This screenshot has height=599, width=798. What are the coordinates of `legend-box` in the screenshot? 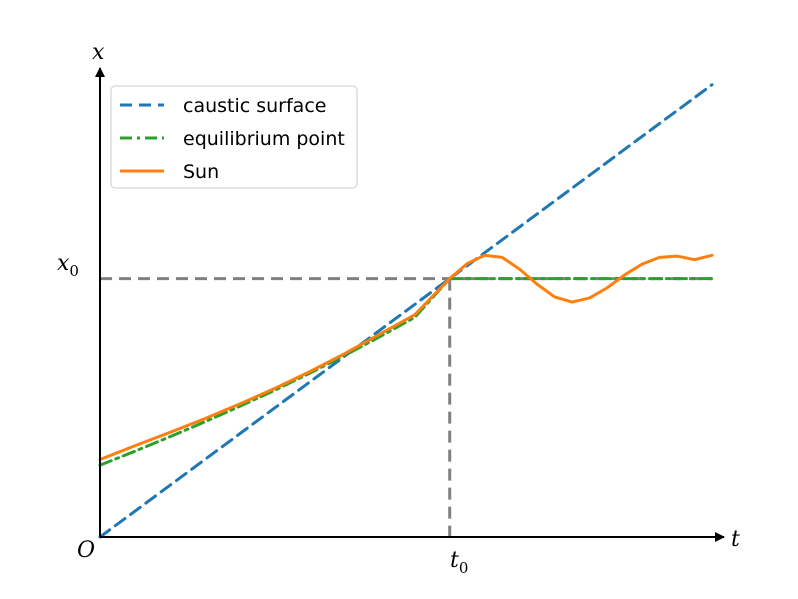 It's located at (234, 137).